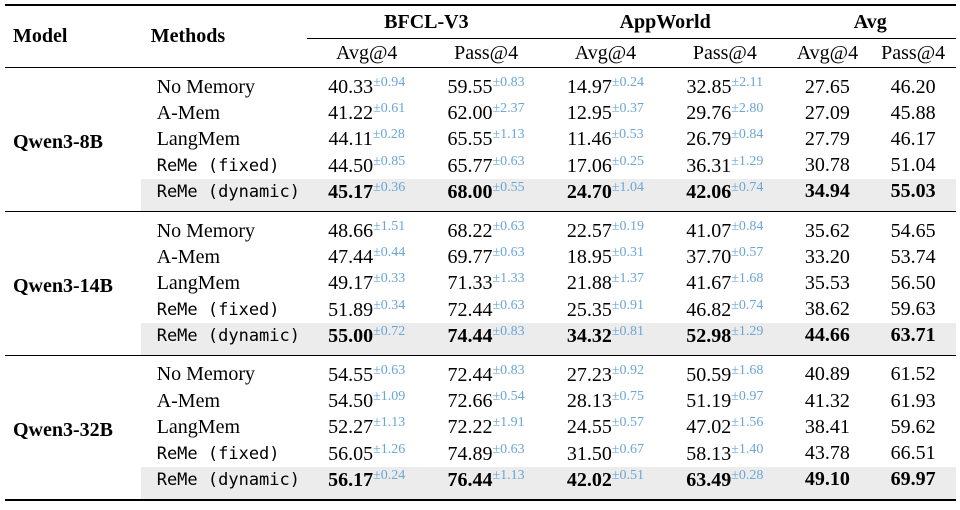 The width and height of the screenshot is (960, 510). What do you see at coordinates (486, 195) in the screenshot?
I see `bfcl-pass4-cell: 68.00±0.55` at bounding box center [486, 195].